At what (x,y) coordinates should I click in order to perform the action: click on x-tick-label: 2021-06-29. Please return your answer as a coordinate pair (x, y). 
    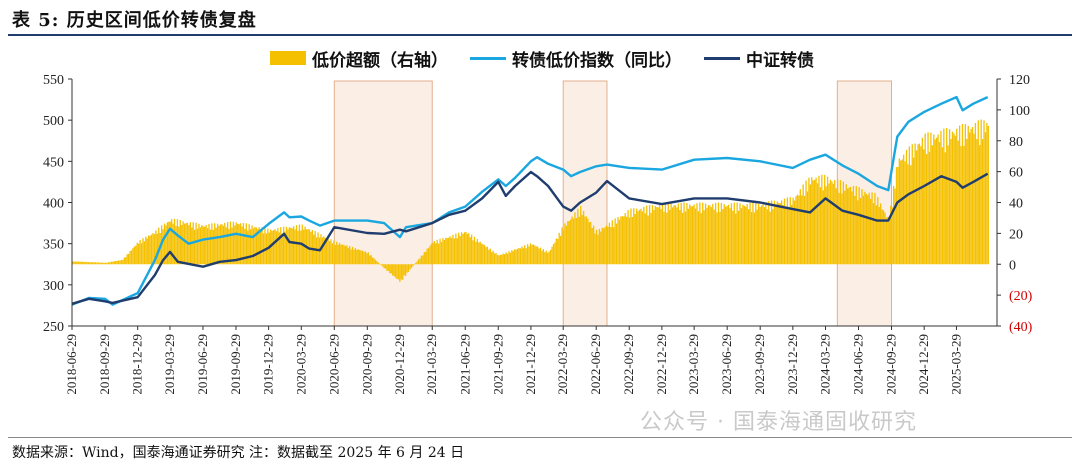
    Looking at the image, I should click on (464, 364).